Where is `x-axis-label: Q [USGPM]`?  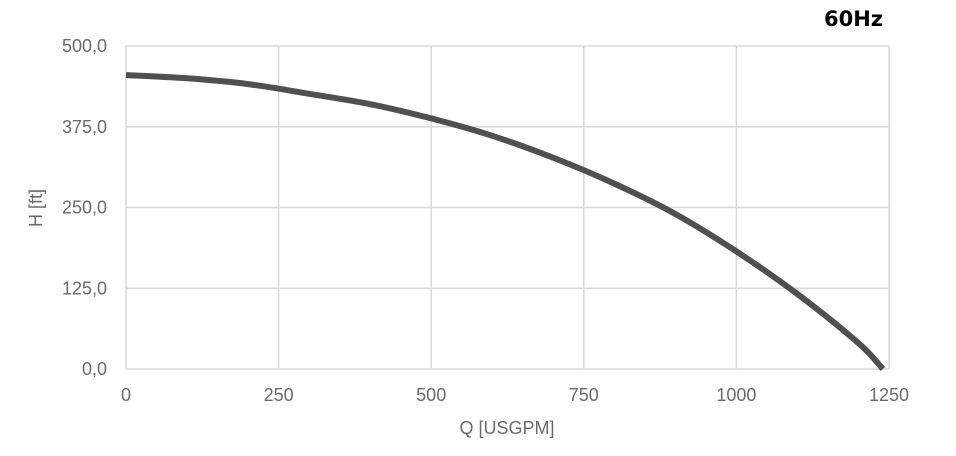 x-axis-label: Q [USGPM] is located at coordinates (506, 428).